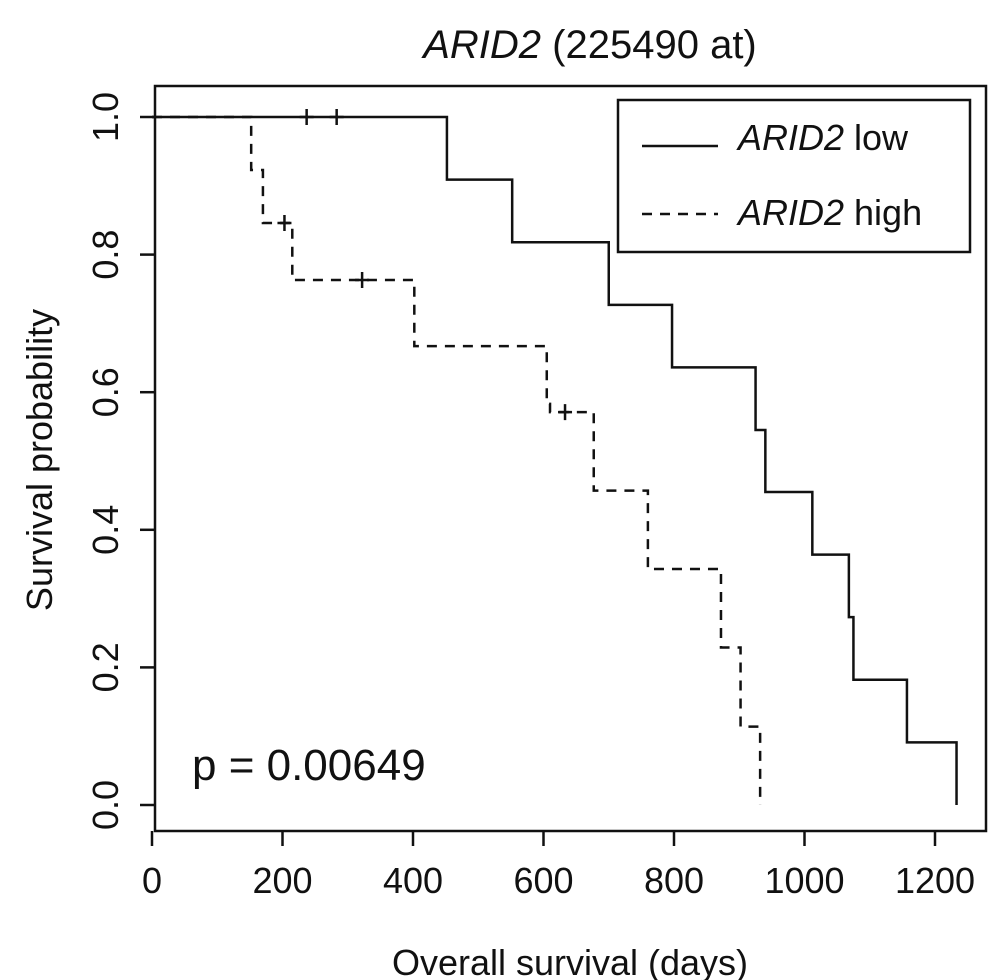 The height and width of the screenshot is (980, 998). Describe the element at coordinates (790, 137) in the screenshot. I see `legend-low-gene: ARID2` at that location.